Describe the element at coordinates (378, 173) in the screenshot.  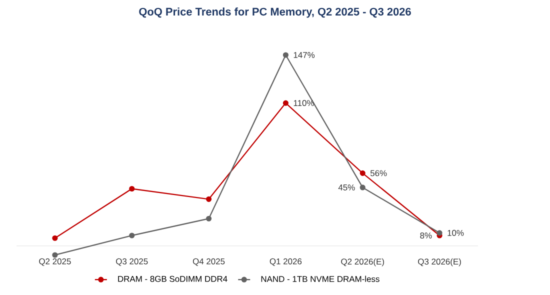
I see `data-label: 56%` at that location.